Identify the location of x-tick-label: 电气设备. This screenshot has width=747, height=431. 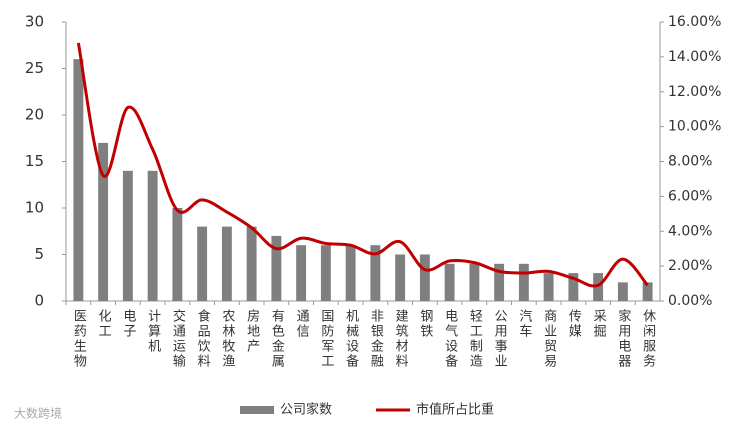
(450, 339).